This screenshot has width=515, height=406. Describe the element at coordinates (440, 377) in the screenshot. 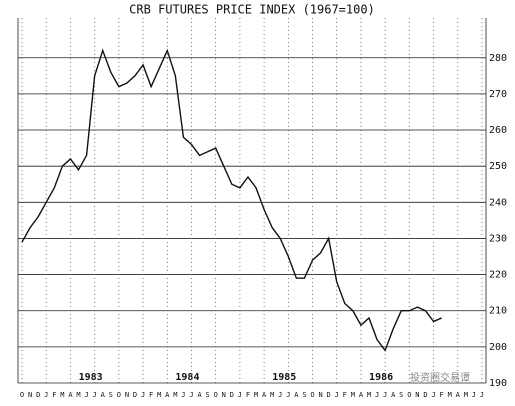

I see `watermark: 投资圈交易谭` at that location.